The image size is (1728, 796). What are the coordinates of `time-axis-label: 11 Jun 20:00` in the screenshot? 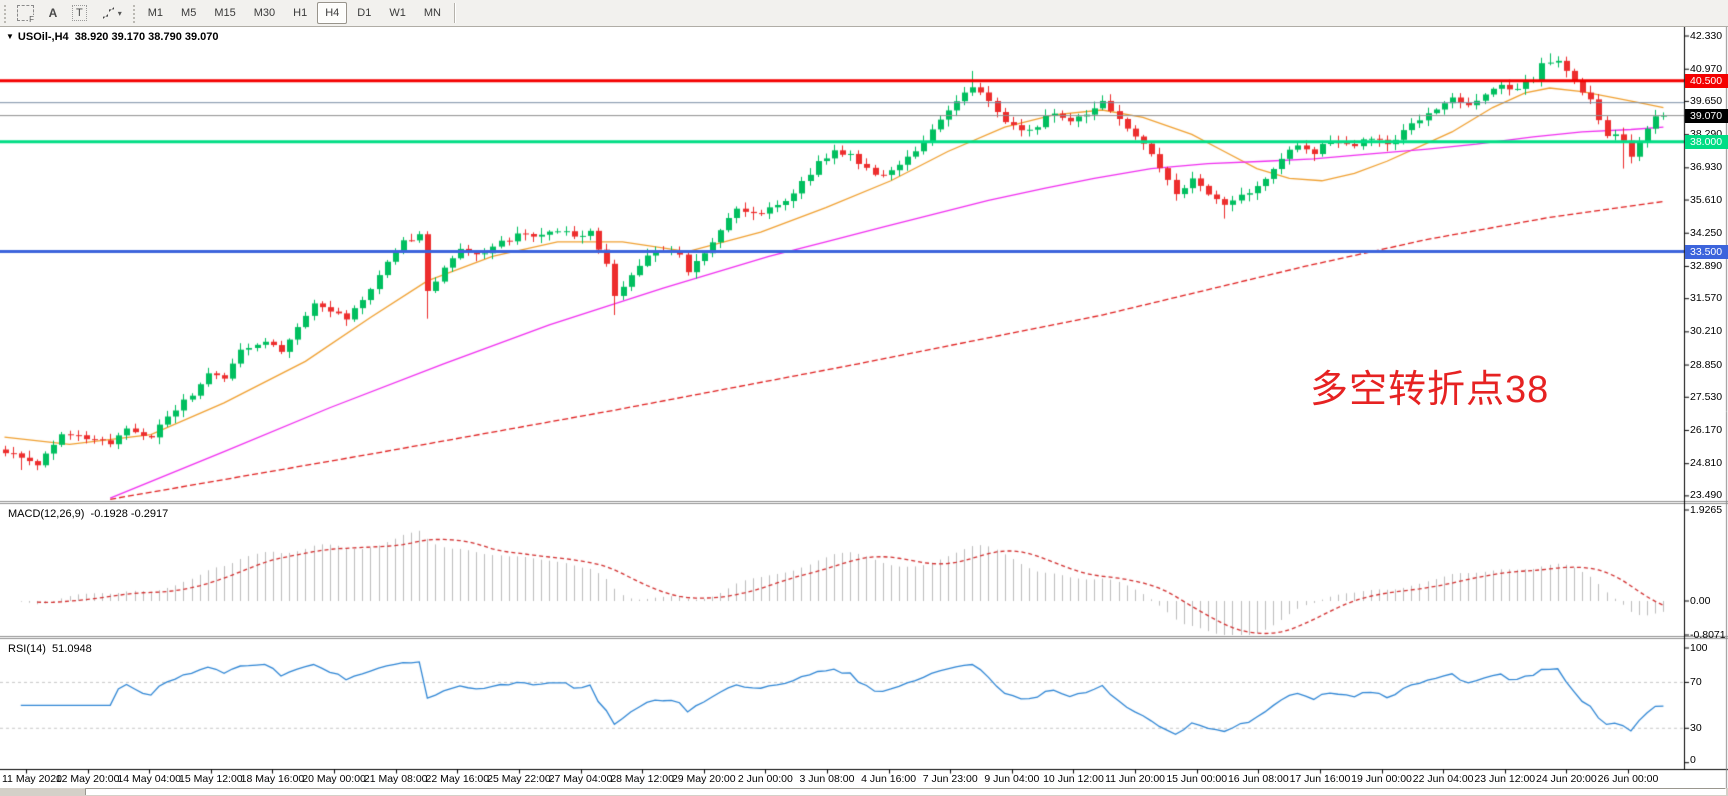 It's located at (1135, 779).